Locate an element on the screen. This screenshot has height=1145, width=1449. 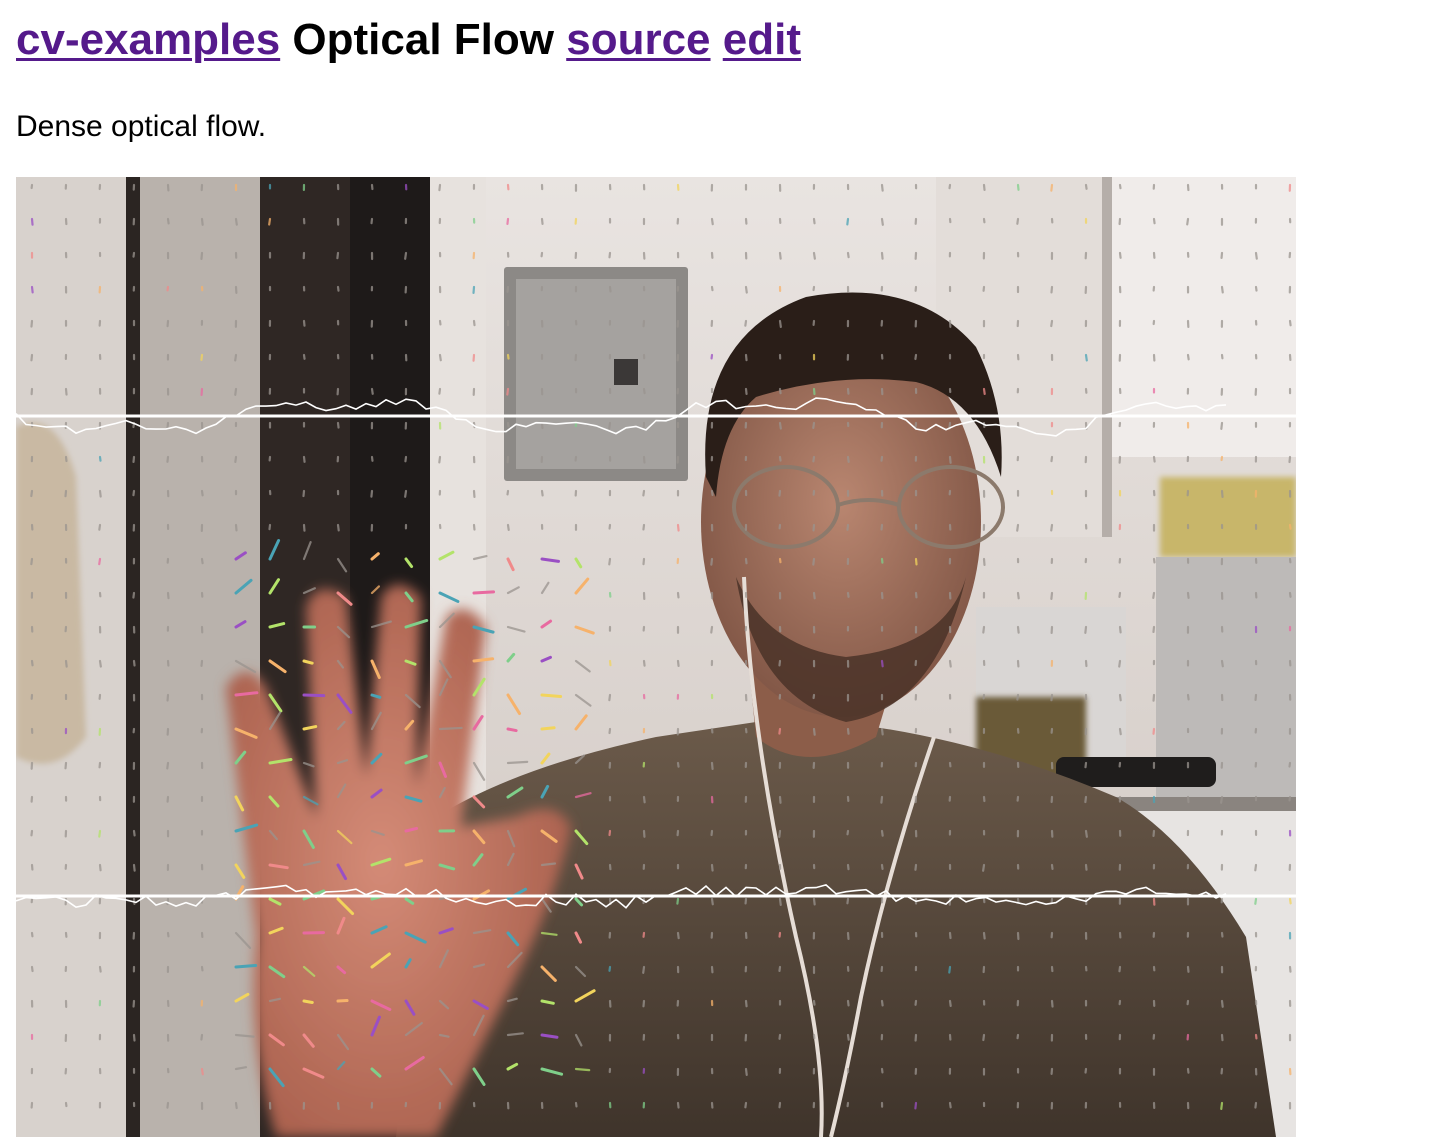
hanging-bag is located at coordinates (51, 593).